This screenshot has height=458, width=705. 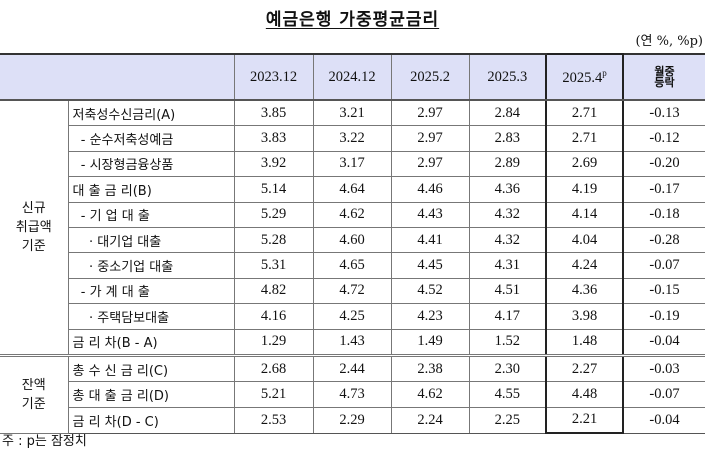 I want to click on value-cell: 2.21, so click(x=584, y=420).